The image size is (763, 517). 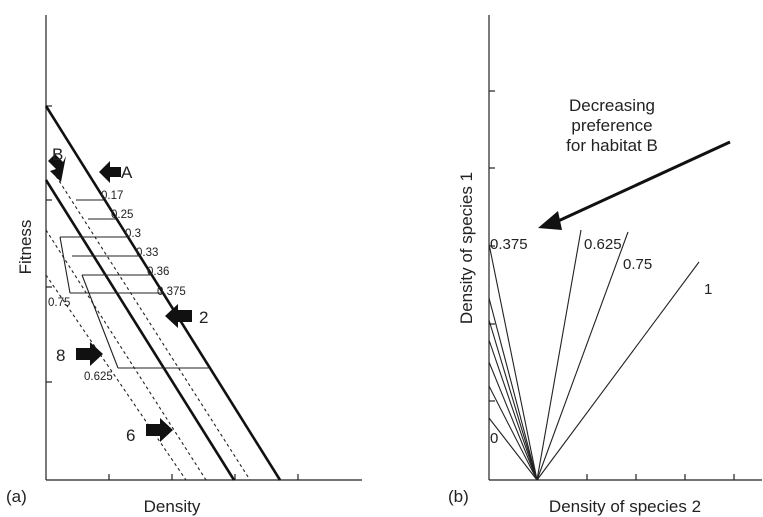 What do you see at coordinates (57, 154) in the screenshot?
I see `habitat-label-b: B` at bounding box center [57, 154].